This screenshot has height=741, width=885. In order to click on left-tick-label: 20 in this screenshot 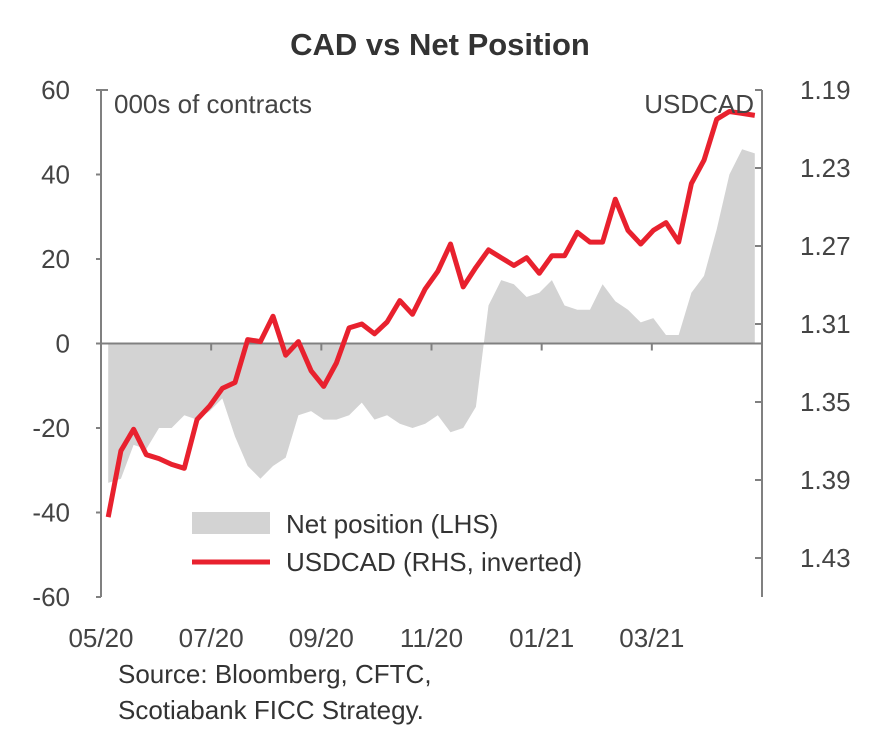, I will do `click(55, 259)`.